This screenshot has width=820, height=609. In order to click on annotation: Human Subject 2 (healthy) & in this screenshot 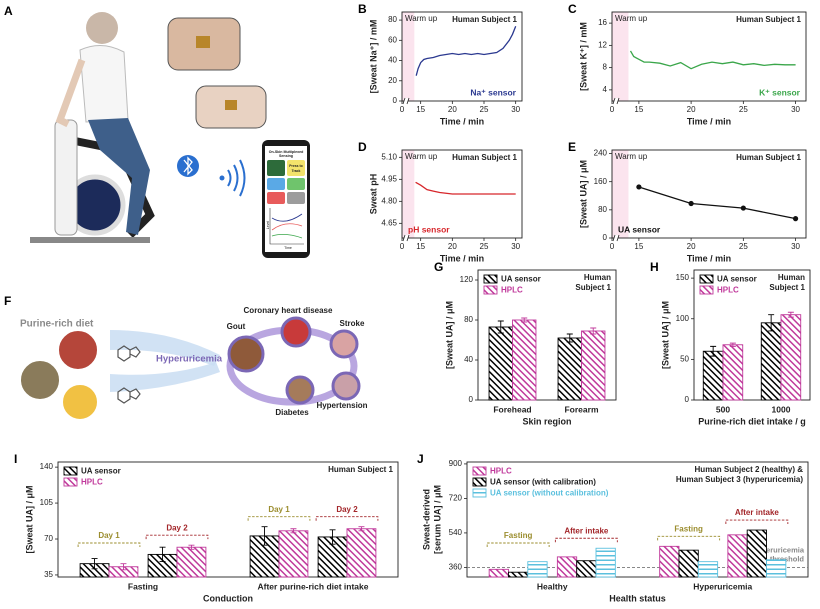, I will do `click(749, 469)`.